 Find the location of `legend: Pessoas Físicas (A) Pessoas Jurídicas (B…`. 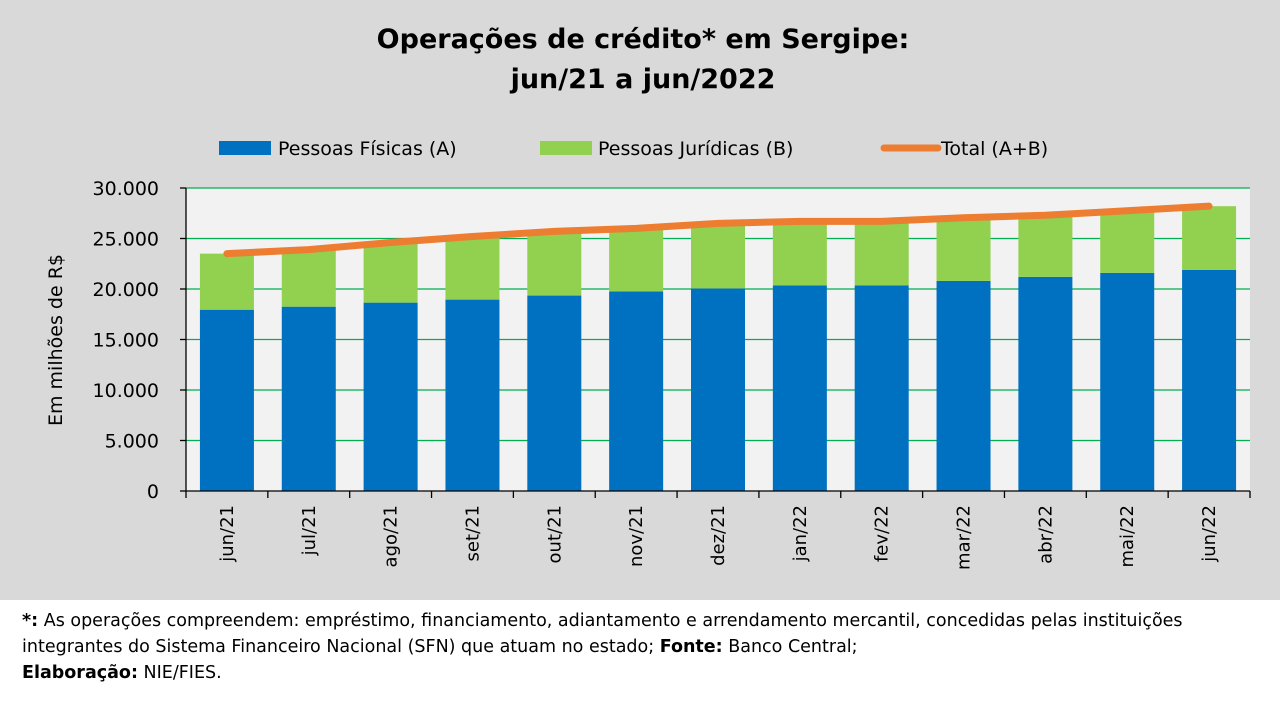

legend: Pessoas Físicas (A) Pessoas Jurídicas (B… is located at coordinates (633, 149).